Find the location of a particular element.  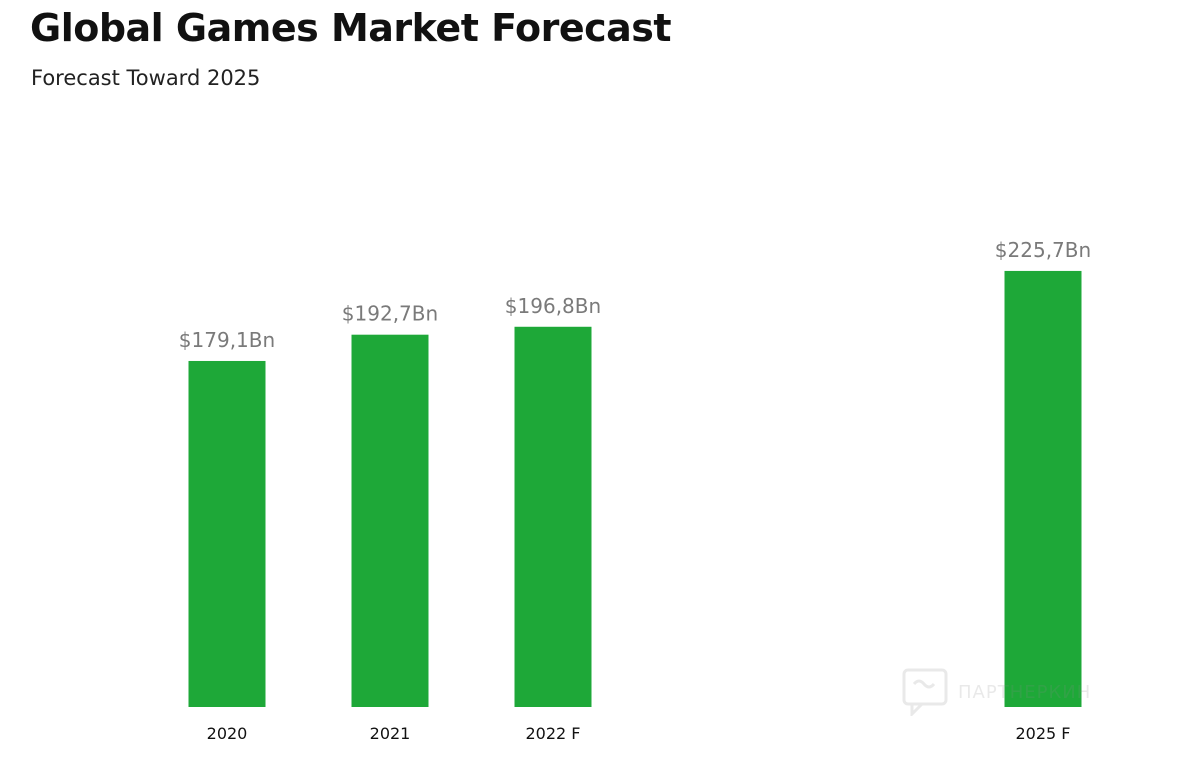

bar-2020 is located at coordinates (227, 533).